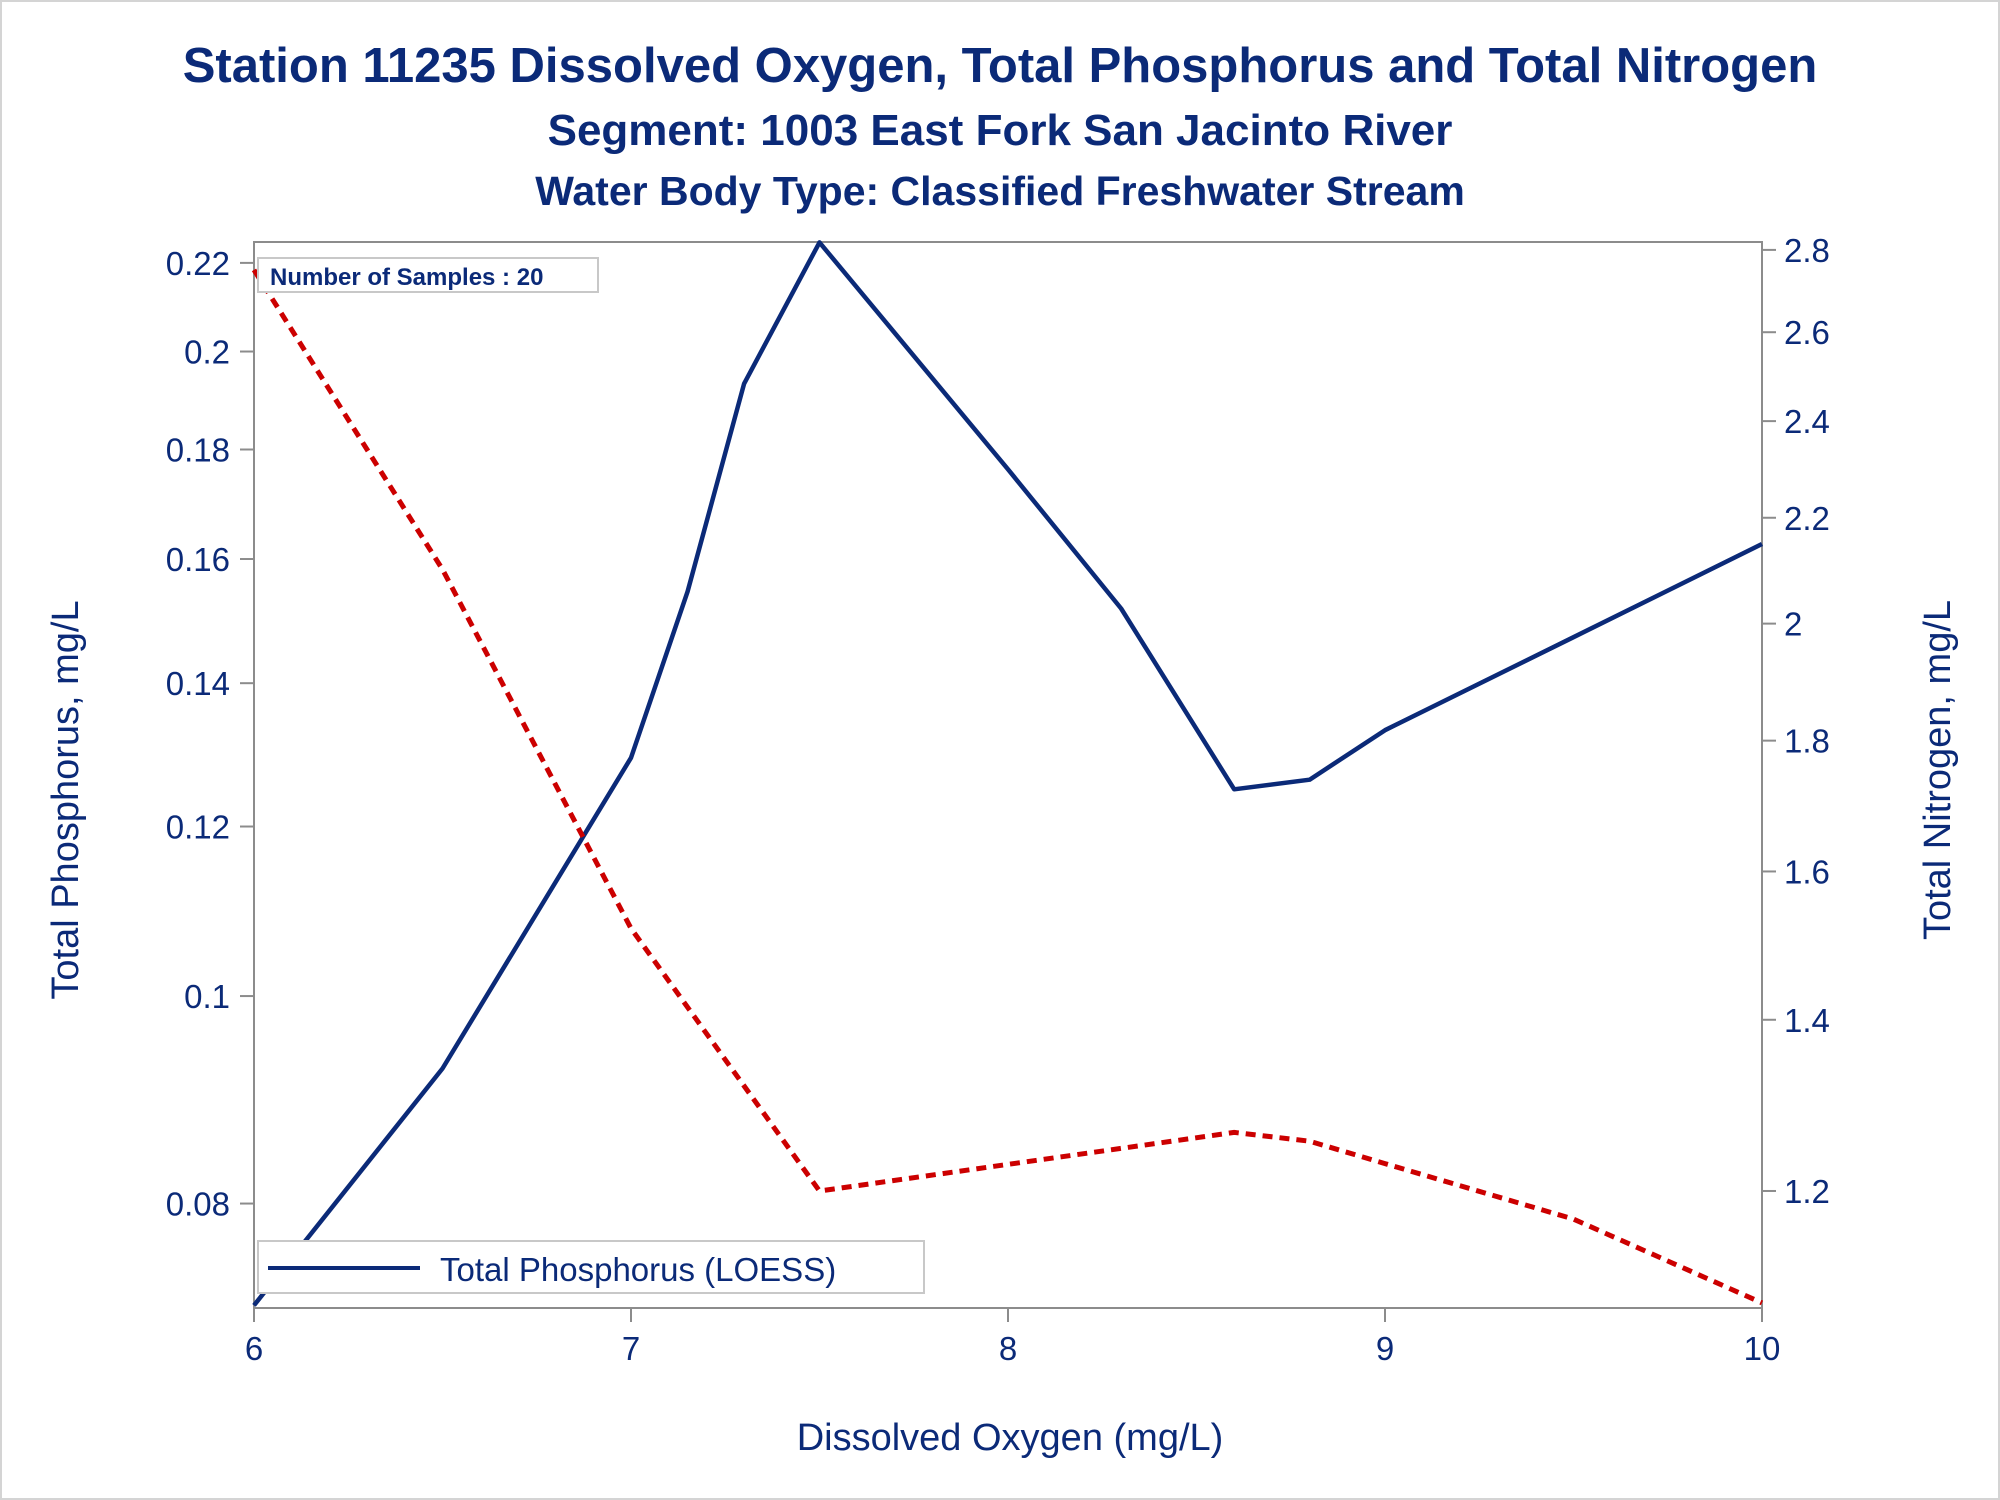 The height and width of the screenshot is (1500, 2000). I want to click on y2-tick-label: 2.8, so click(1807, 250).